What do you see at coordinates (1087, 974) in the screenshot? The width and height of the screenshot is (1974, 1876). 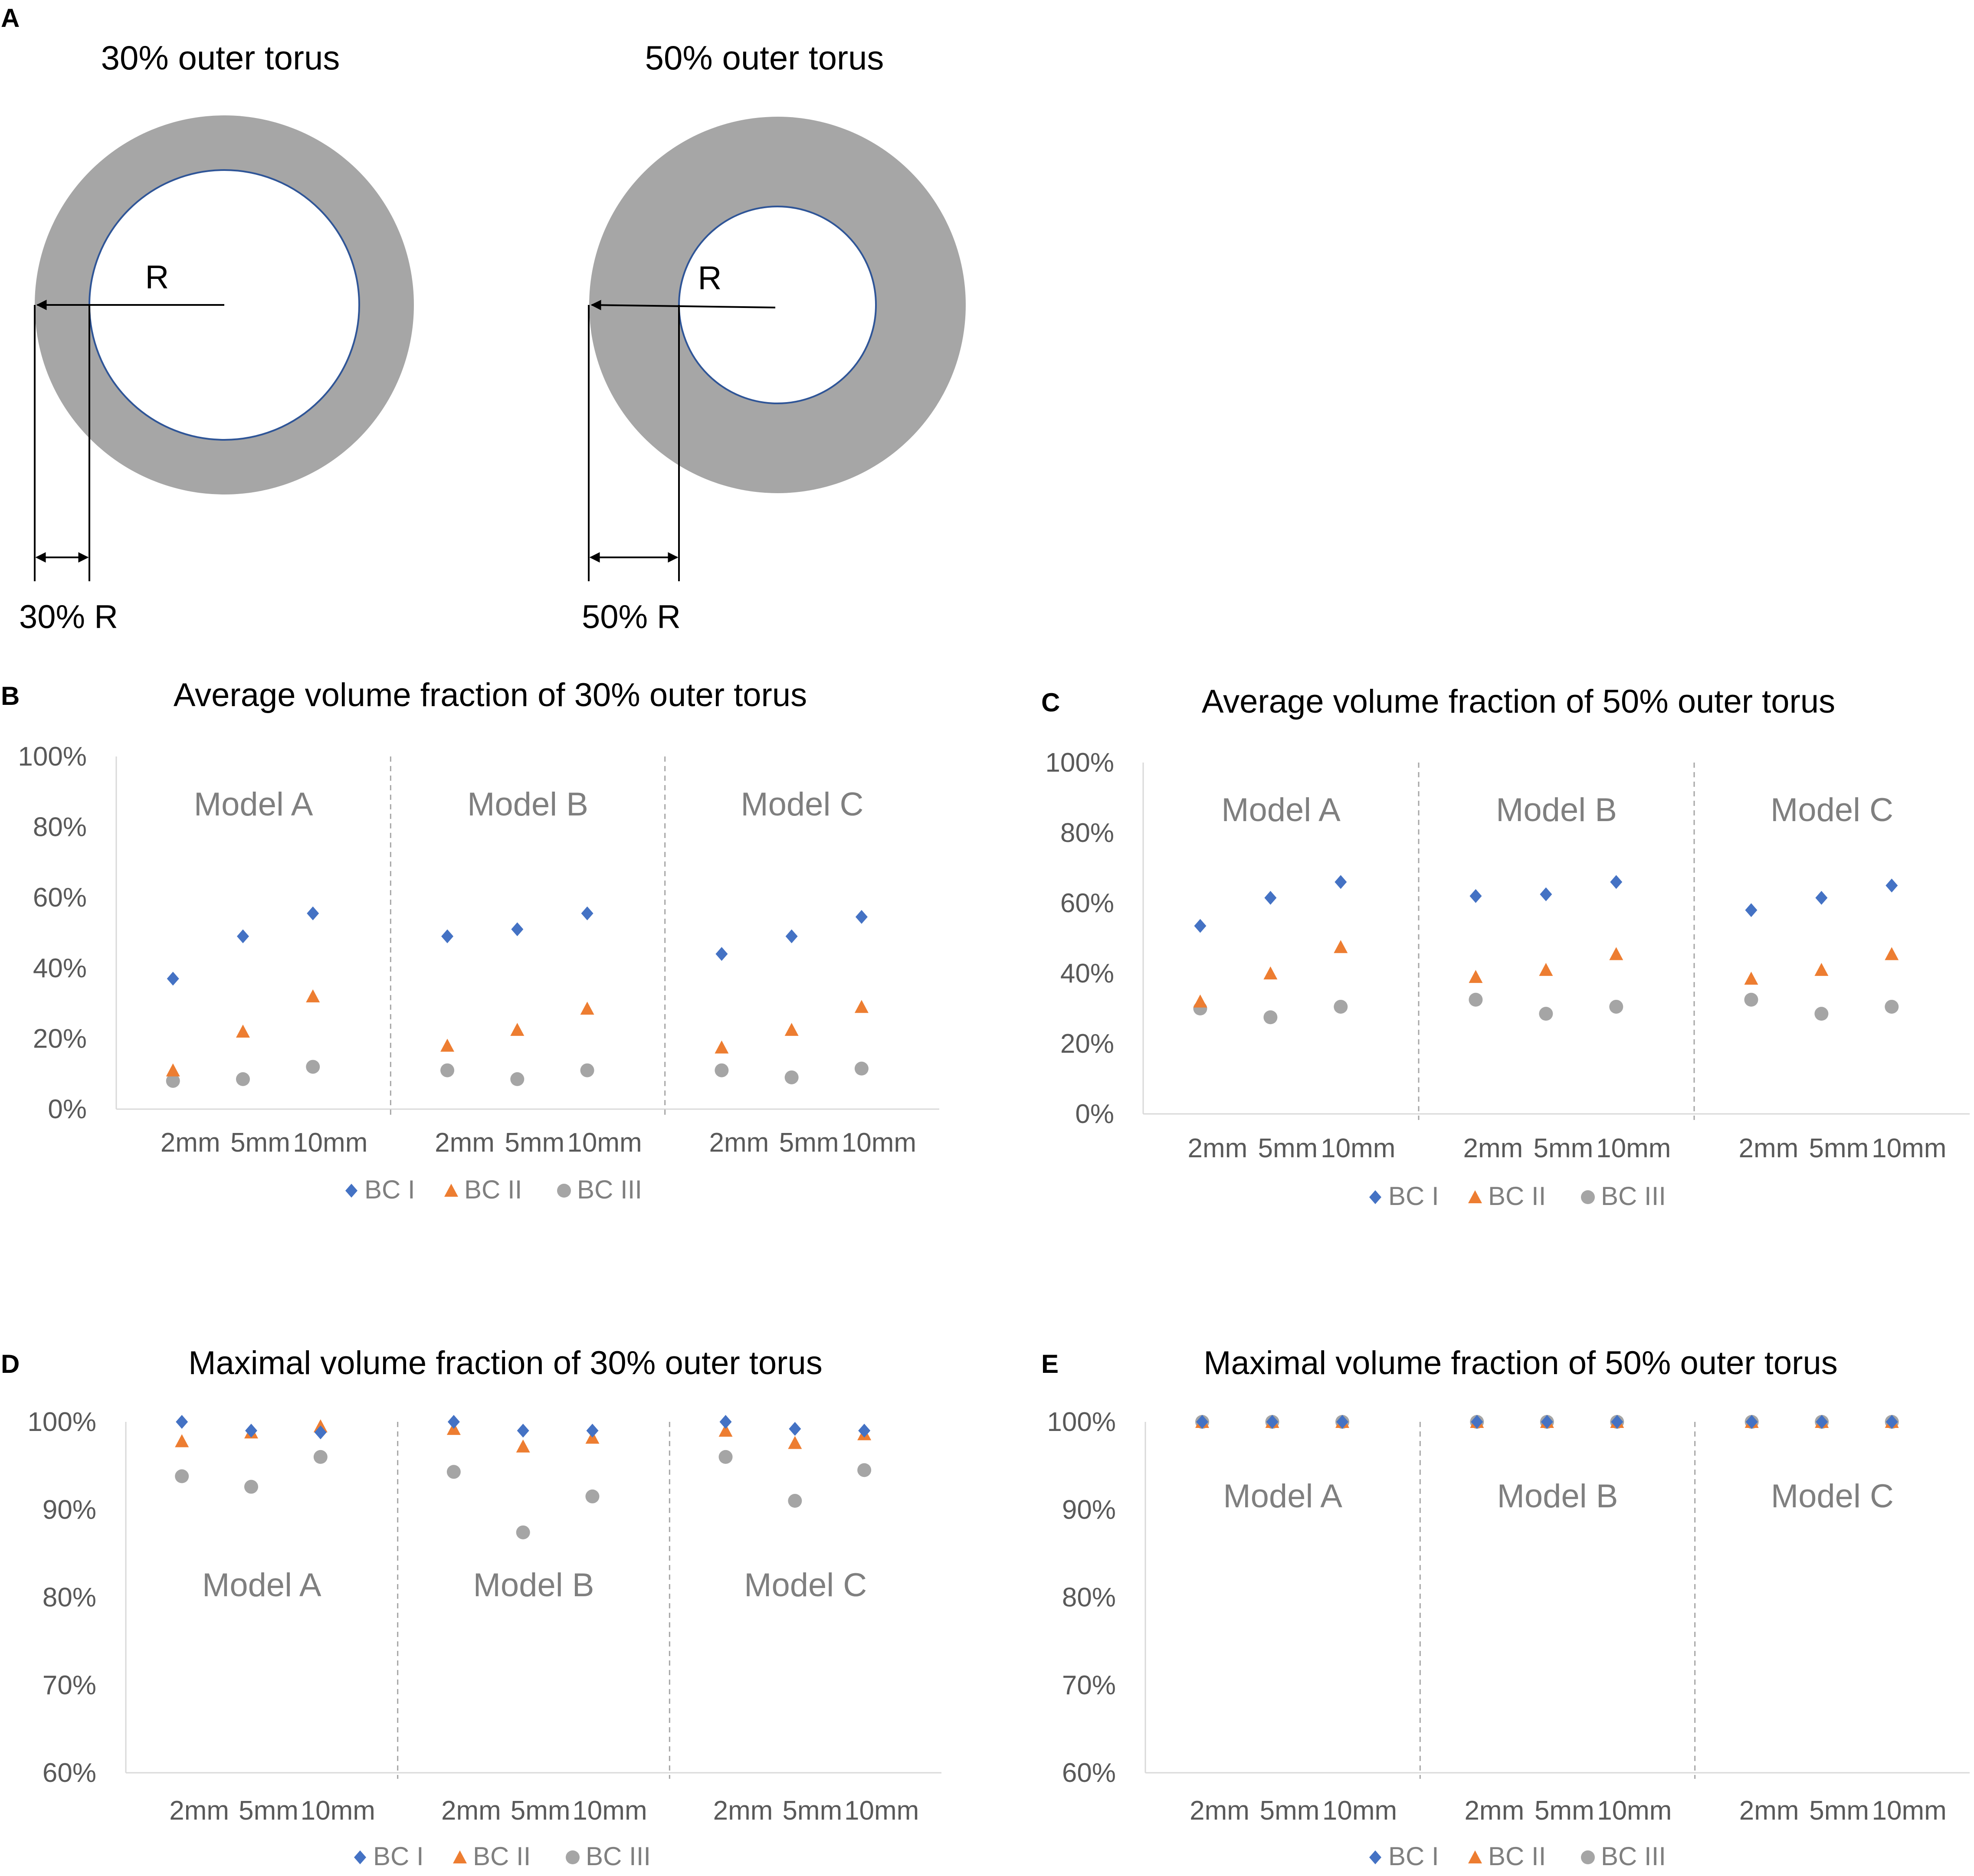 I see `y-tick-label: 40%` at bounding box center [1087, 974].